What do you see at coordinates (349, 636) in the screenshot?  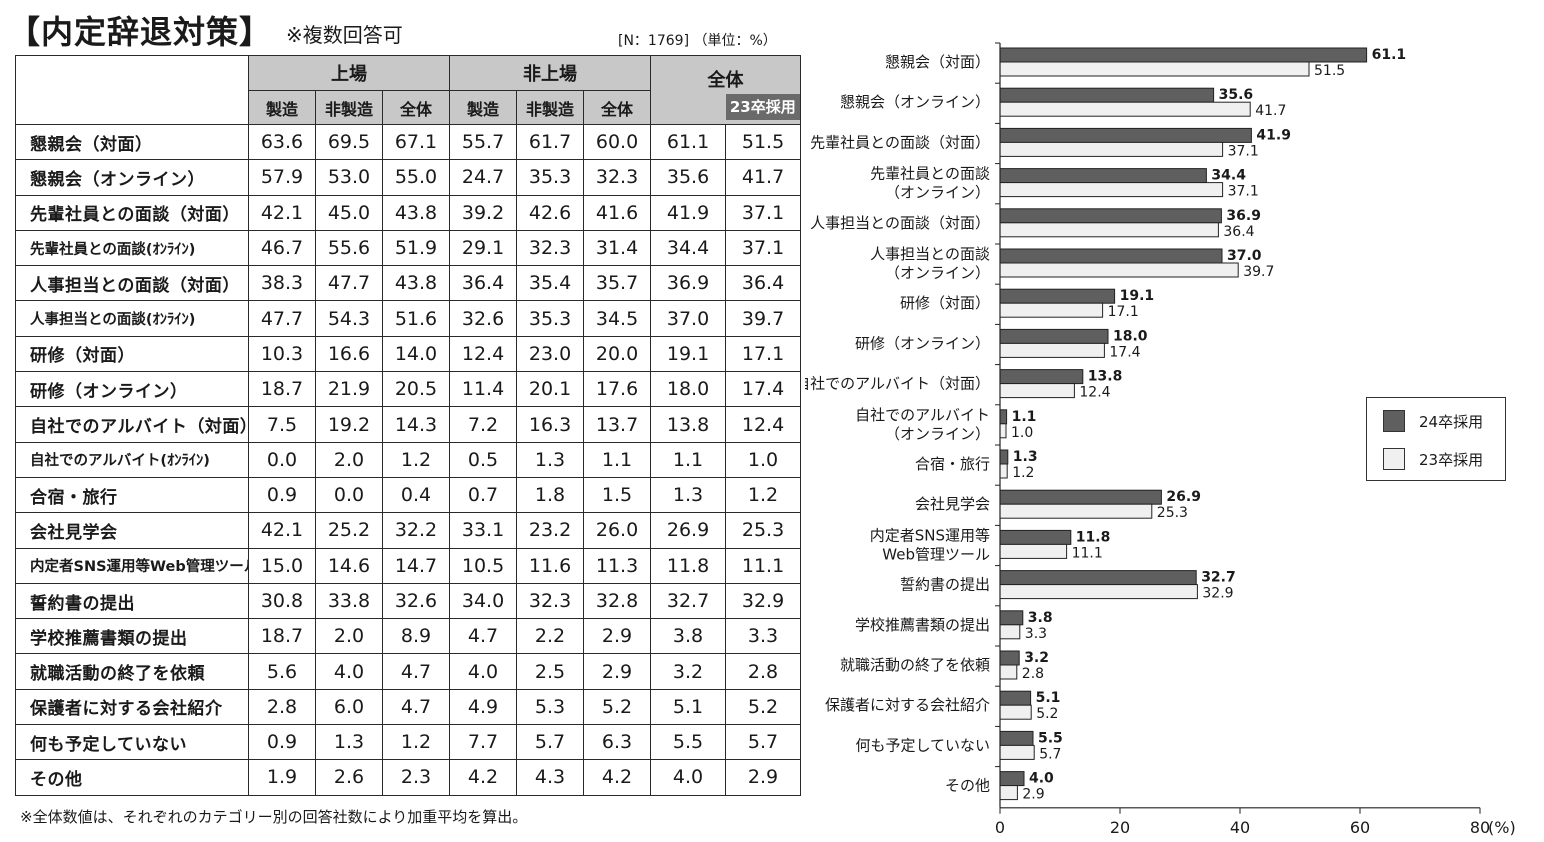 I see `table-cell: 2.0` at bounding box center [349, 636].